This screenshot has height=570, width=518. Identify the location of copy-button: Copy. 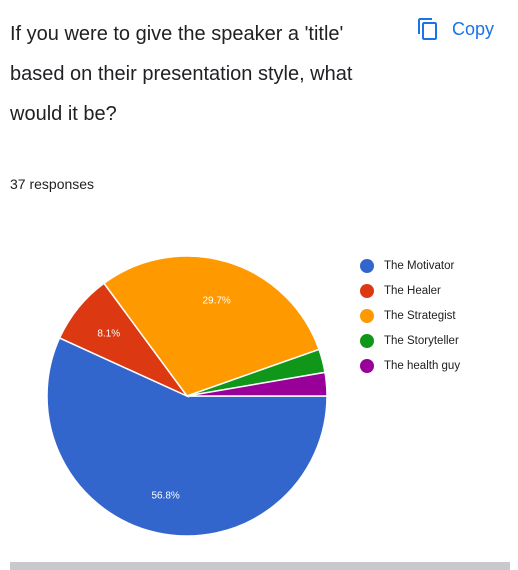
(455, 29).